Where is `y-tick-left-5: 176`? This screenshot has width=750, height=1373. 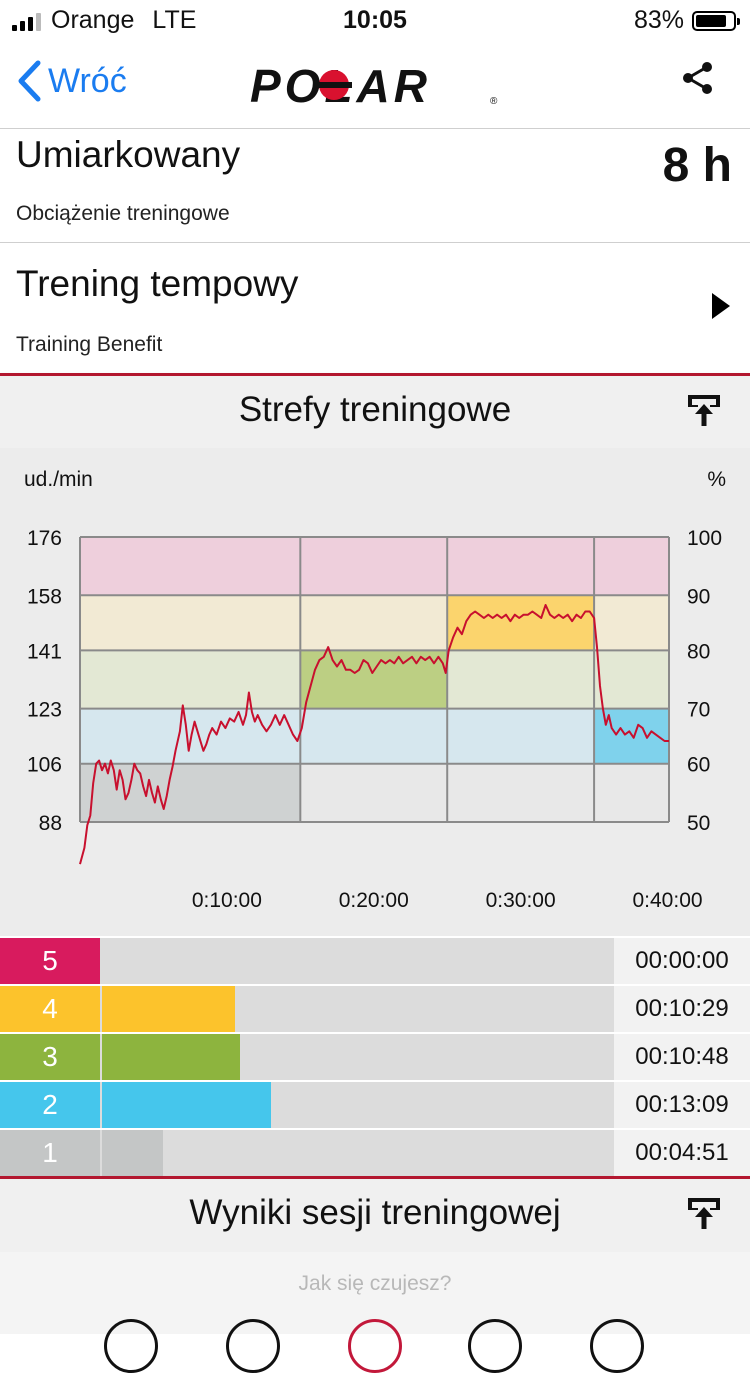 y-tick-left-5: 176 is located at coordinates (44, 538).